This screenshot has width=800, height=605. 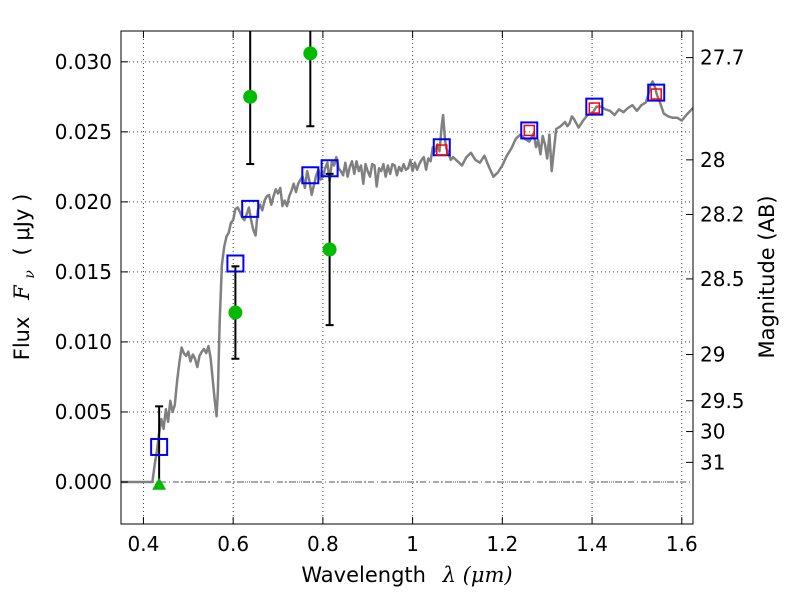 I want to click on x-tick-label: 1.4, so click(x=592, y=544).